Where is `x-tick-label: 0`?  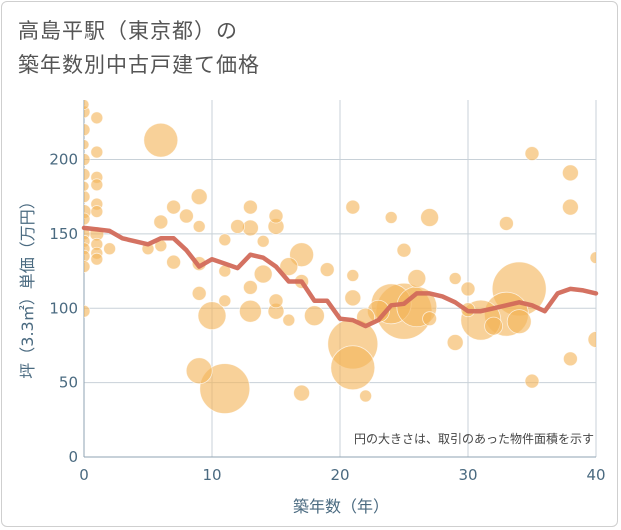 x-tick-label: 0 is located at coordinates (84, 475).